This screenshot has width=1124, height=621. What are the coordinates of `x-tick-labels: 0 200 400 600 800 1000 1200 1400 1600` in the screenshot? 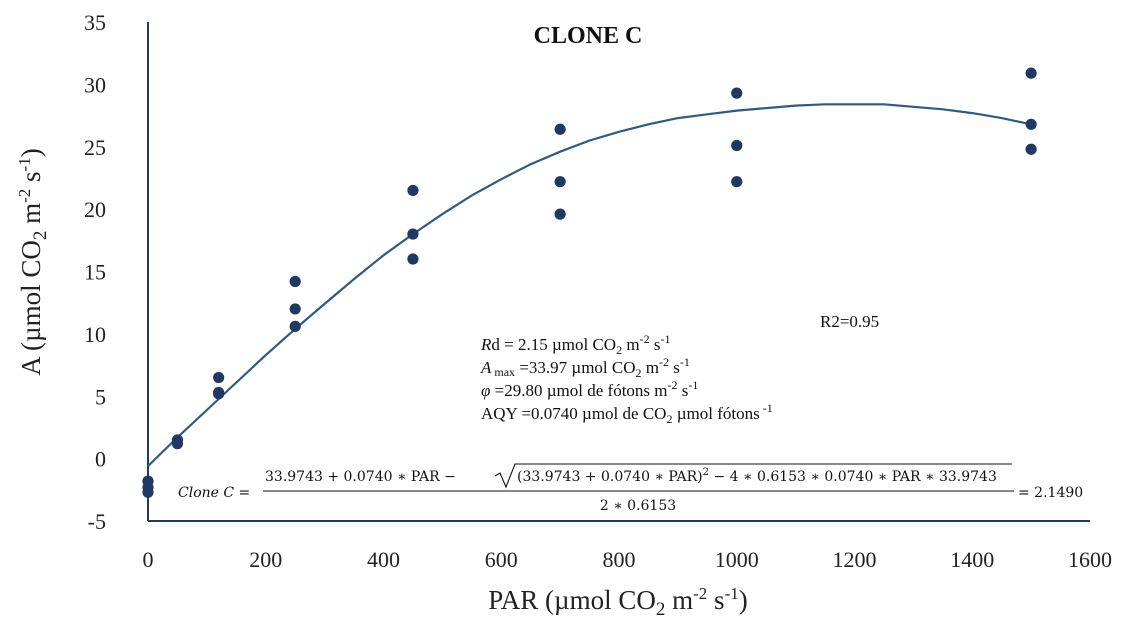 It's located at (628, 559).